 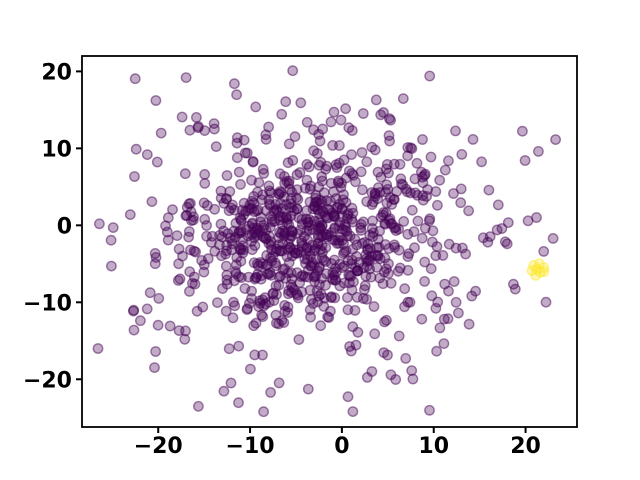 What do you see at coordinates (64, 226) in the screenshot?
I see `y-tick-label: 0` at bounding box center [64, 226].